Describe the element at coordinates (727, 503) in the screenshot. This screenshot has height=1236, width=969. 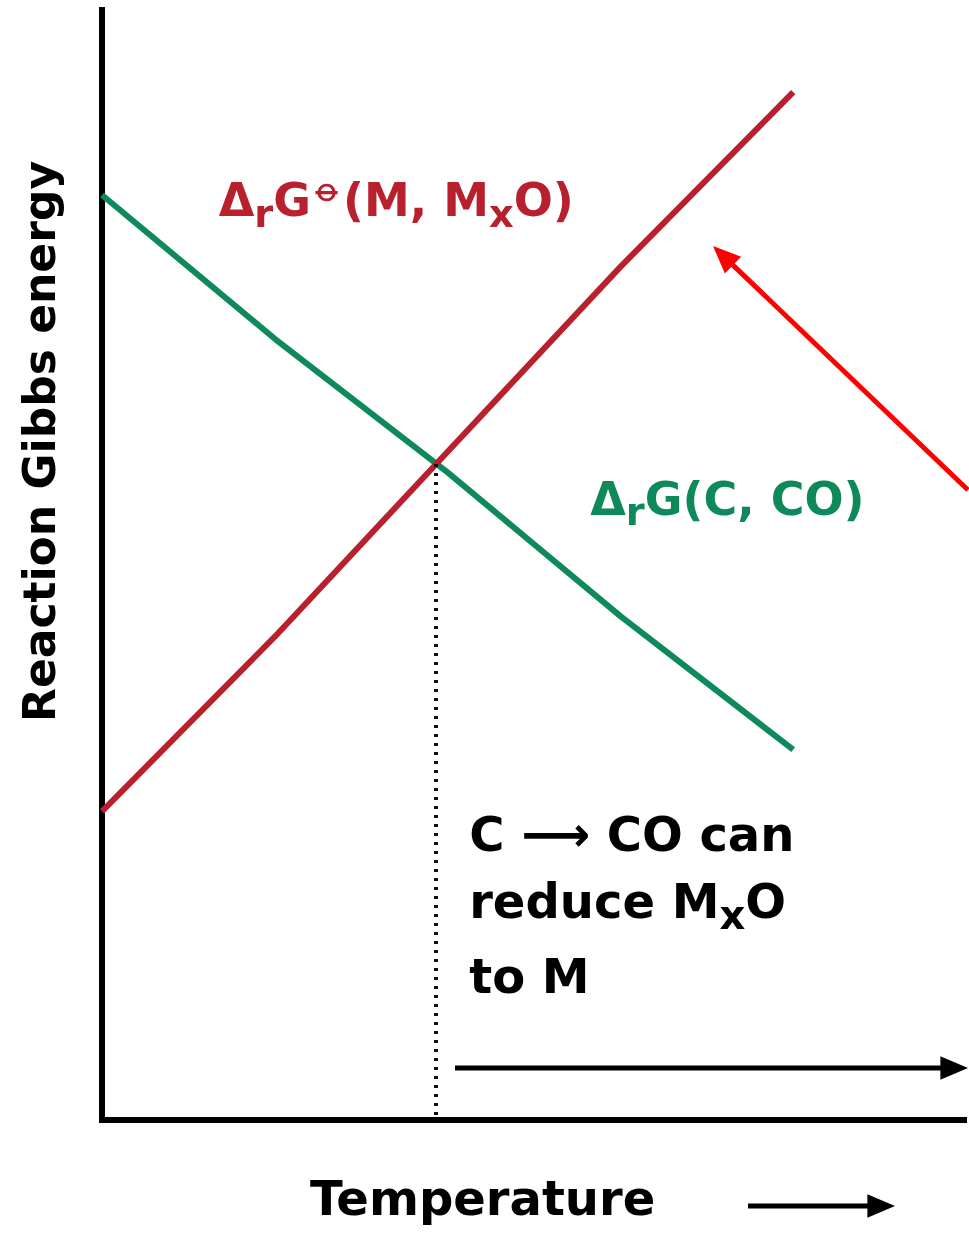
I see `series-label: Δ$_{r}$G(C, CO)` at that location.